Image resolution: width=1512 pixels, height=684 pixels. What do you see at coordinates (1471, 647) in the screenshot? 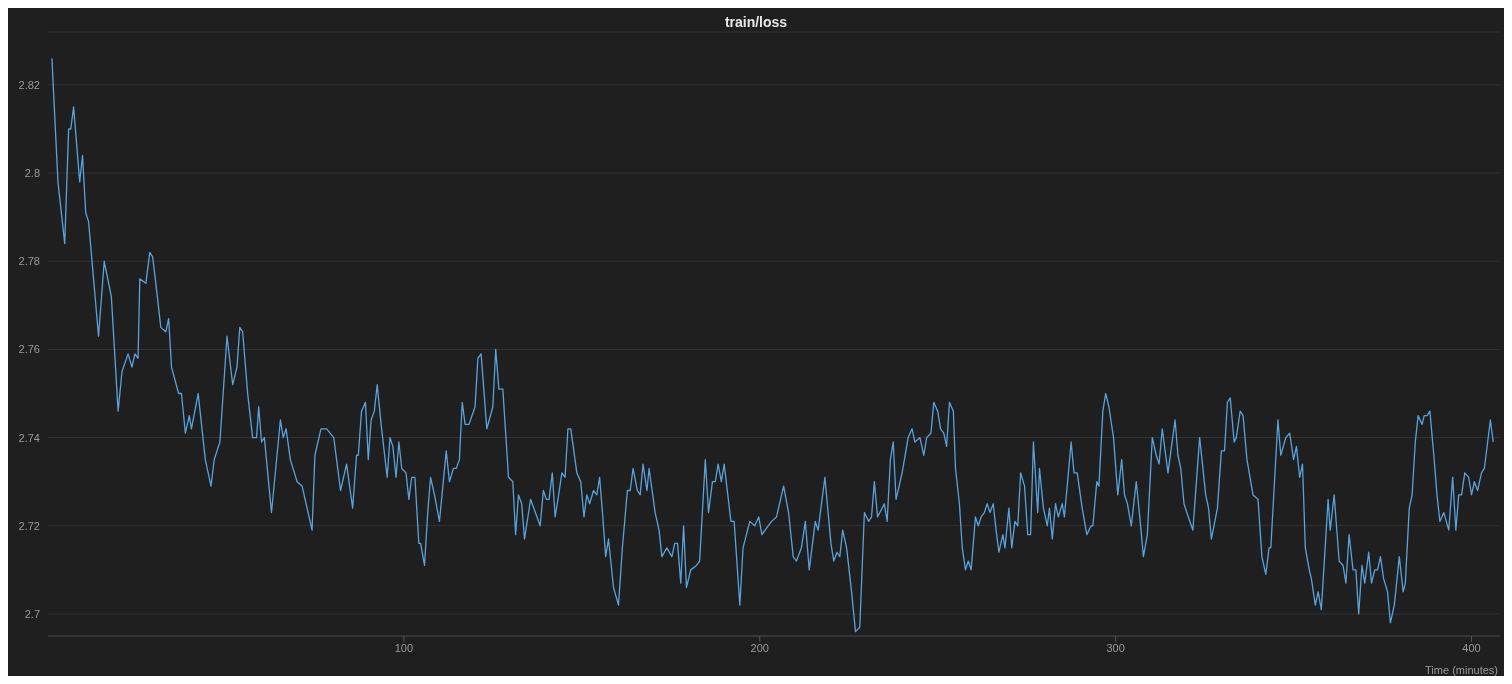
I see `x-tick-label: 400` at bounding box center [1471, 647].